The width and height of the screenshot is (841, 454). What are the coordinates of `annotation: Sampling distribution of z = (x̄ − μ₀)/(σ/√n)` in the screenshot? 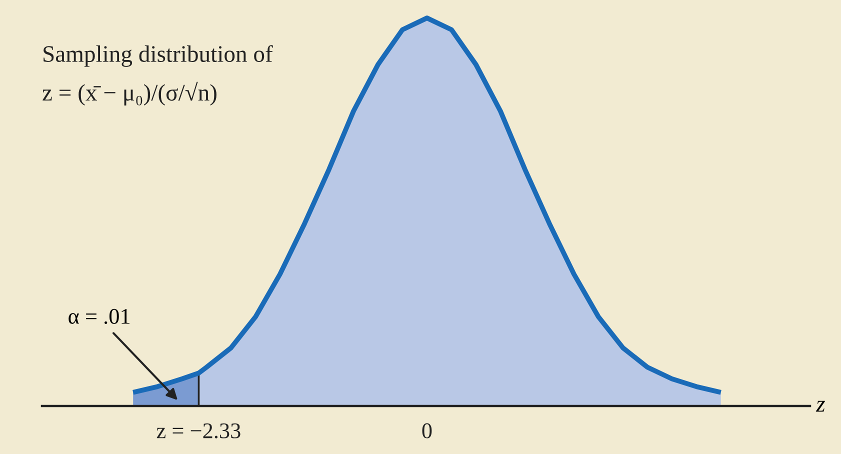 It's located at (157, 75).